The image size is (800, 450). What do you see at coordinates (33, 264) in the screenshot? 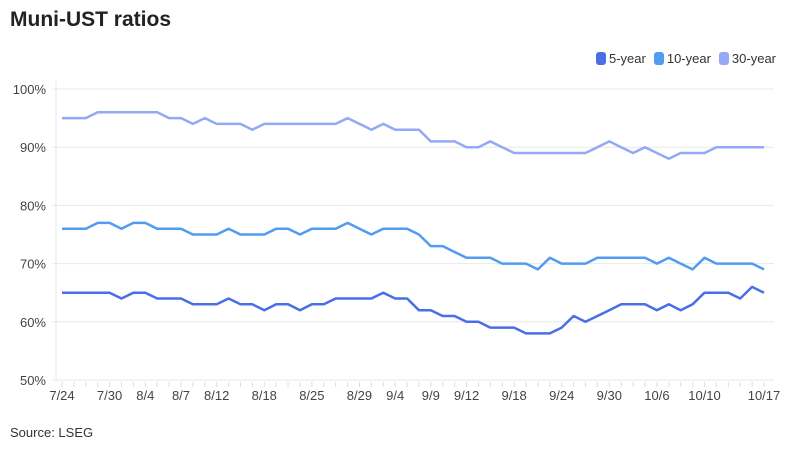
I see `y-tick-label: 70%` at bounding box center [33, 264].